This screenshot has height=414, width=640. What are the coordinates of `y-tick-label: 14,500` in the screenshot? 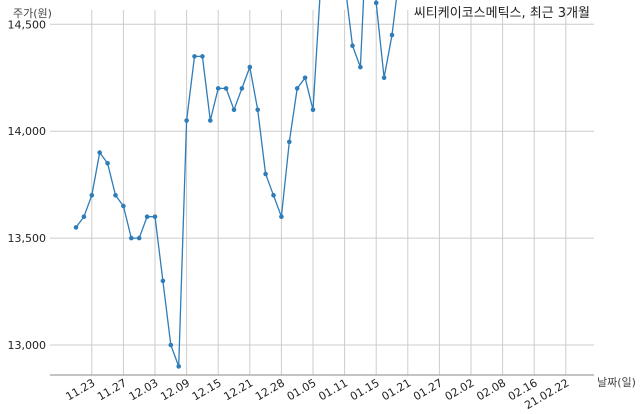 It's located at (27, 24).